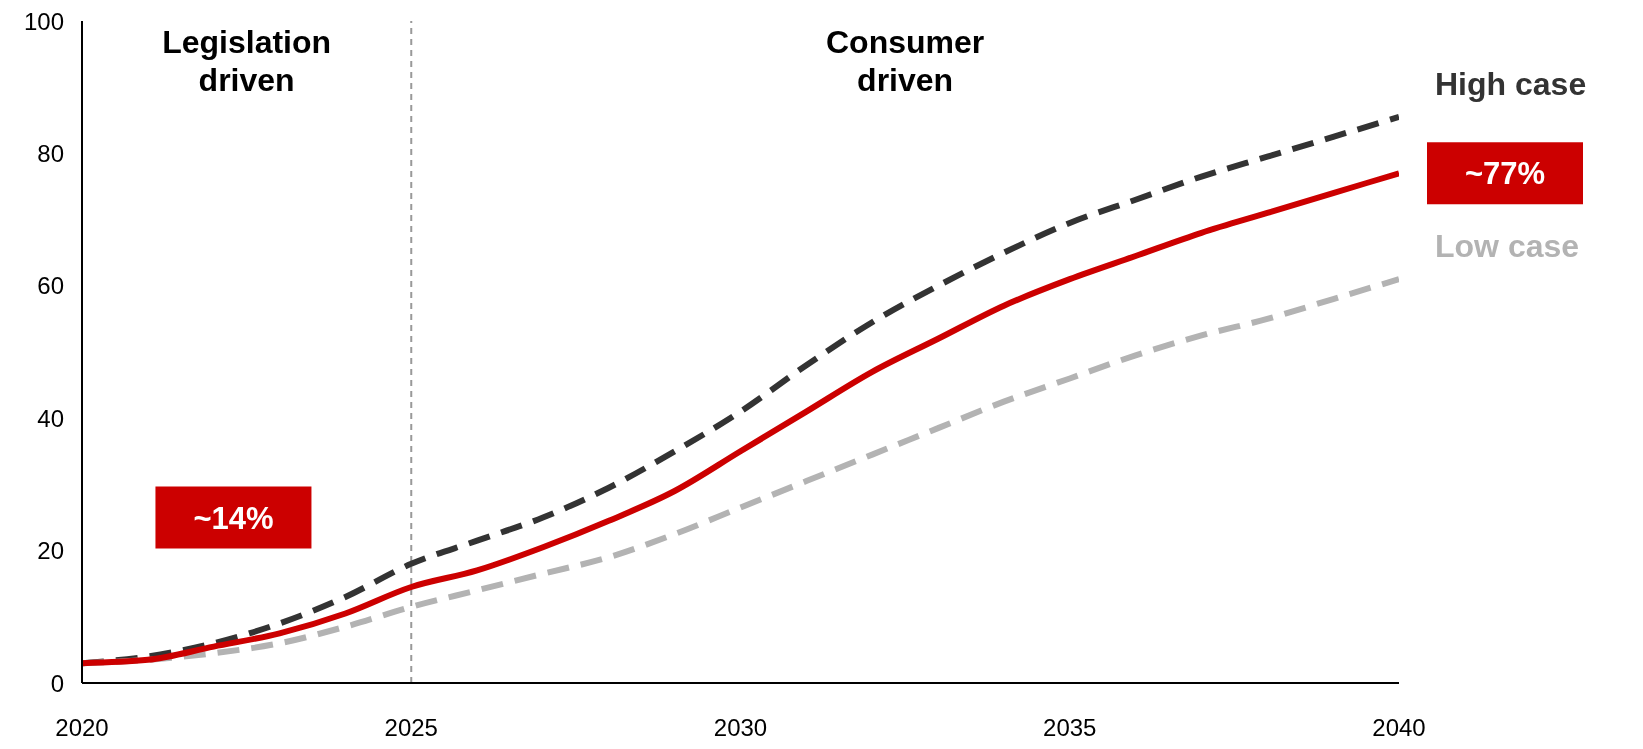  Describe the element at coordinates (50, 418) in the screenshot. I see `y-tick-label: 40` at that location.